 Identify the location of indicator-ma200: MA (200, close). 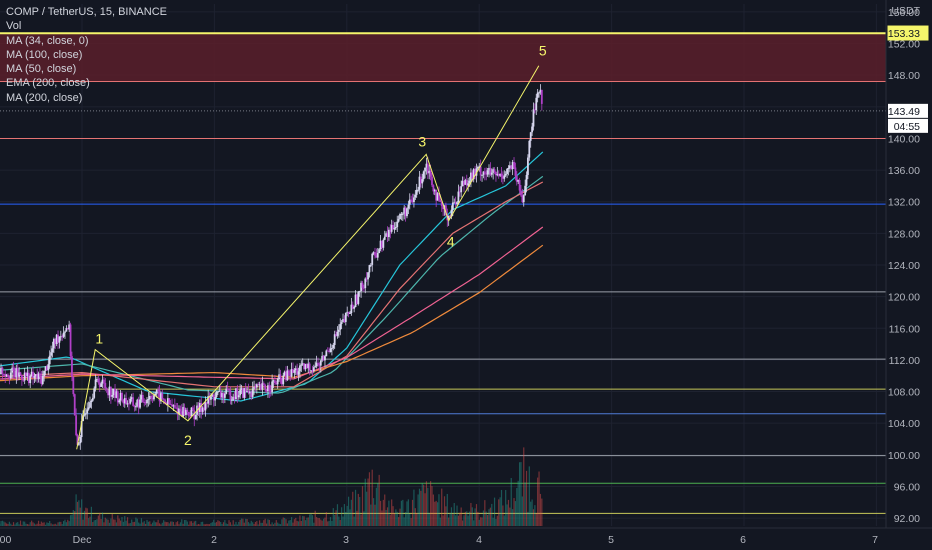
(44, 97).